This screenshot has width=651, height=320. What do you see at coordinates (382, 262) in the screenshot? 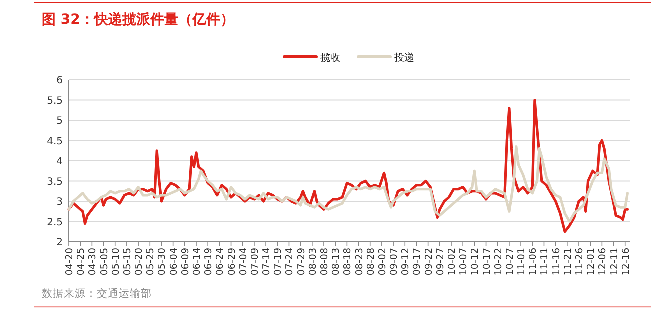
I see `x-tick-label: 09-02` at bounding box center [382, 262].